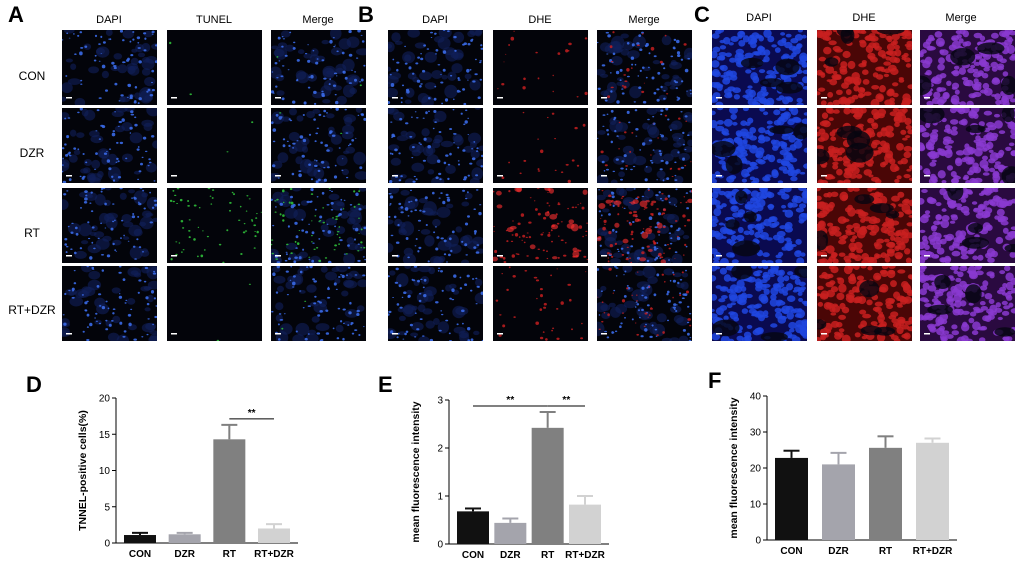 The image size is (1020, 562). I want to click on bar-f-rt-dzr, so click(932, 491).